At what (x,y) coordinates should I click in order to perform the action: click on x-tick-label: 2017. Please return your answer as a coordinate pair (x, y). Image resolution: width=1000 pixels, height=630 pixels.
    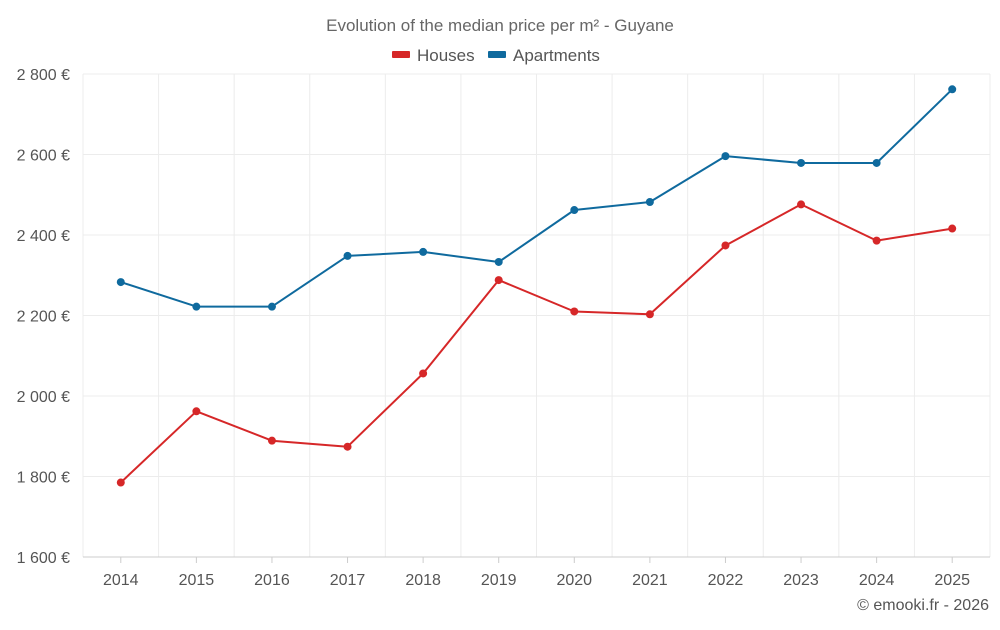
    Looking at the image, I should click on (348, 580).